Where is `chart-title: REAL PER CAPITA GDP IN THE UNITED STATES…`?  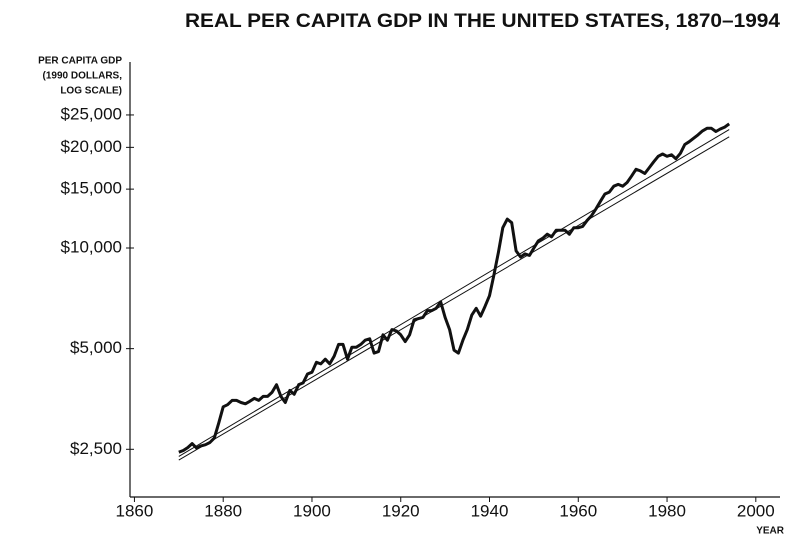
chart-title: REAL PER CAPITA GDP IN THE UNITED STATES… is located at coordinates (482, 21).